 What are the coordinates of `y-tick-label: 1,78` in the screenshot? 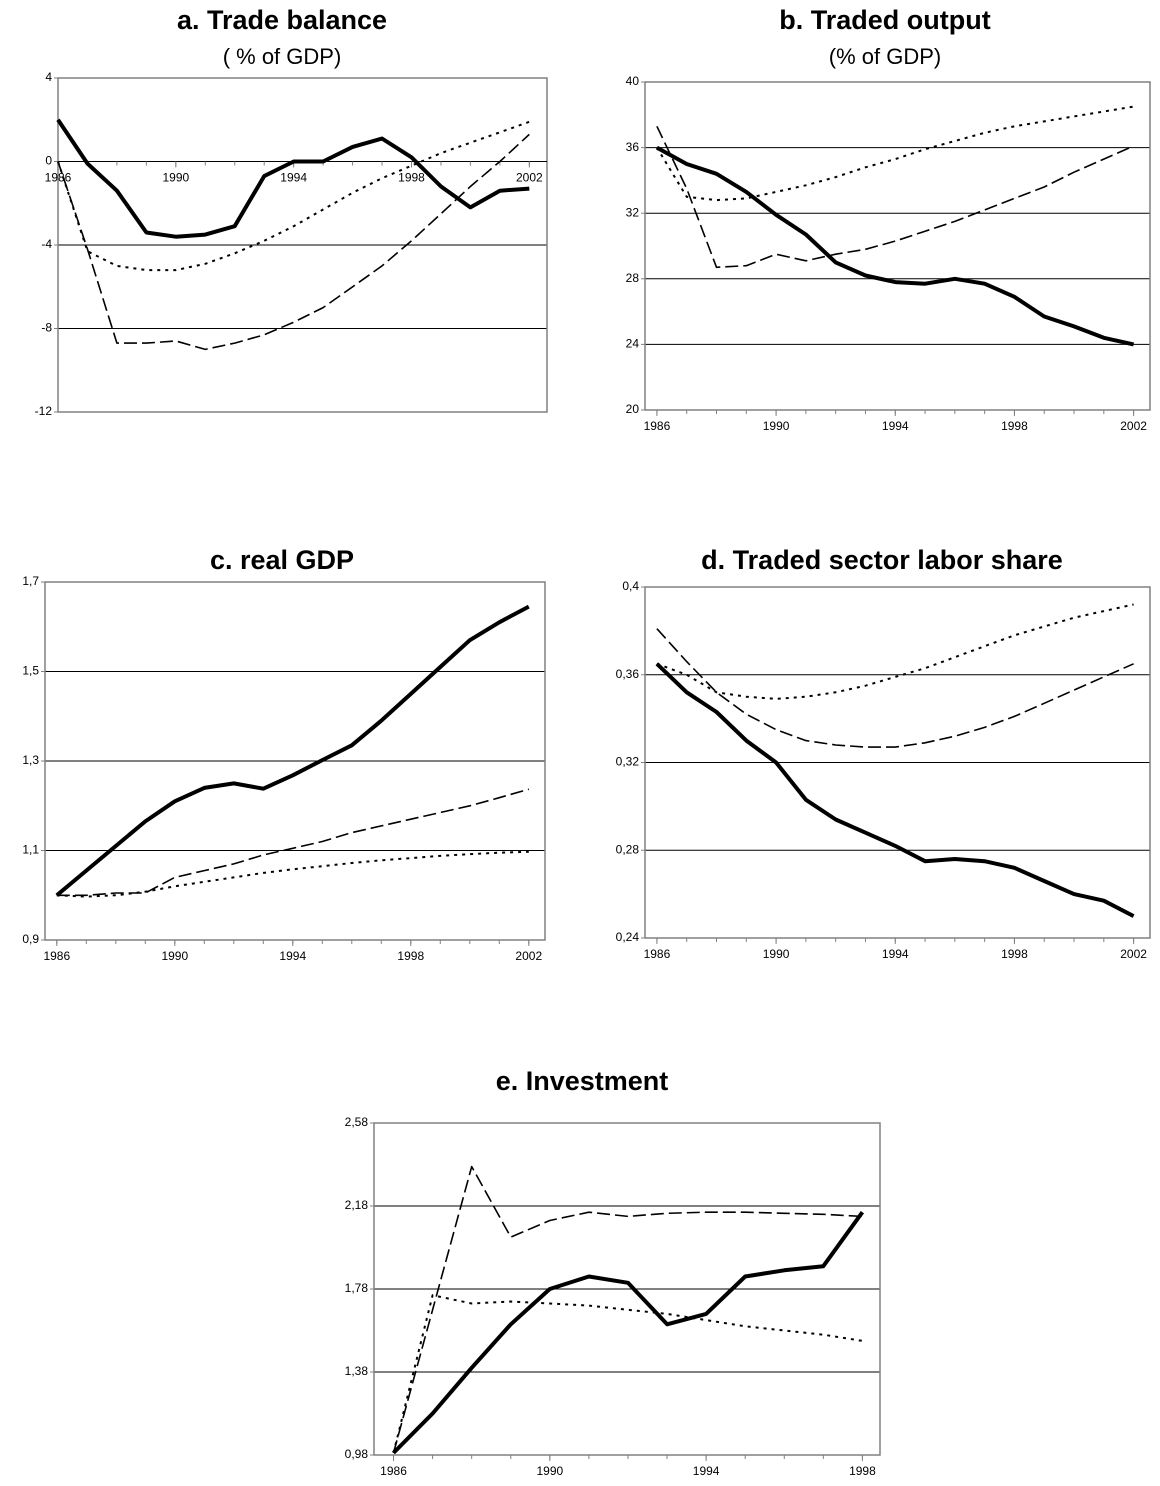 It's located at (357, 1288).